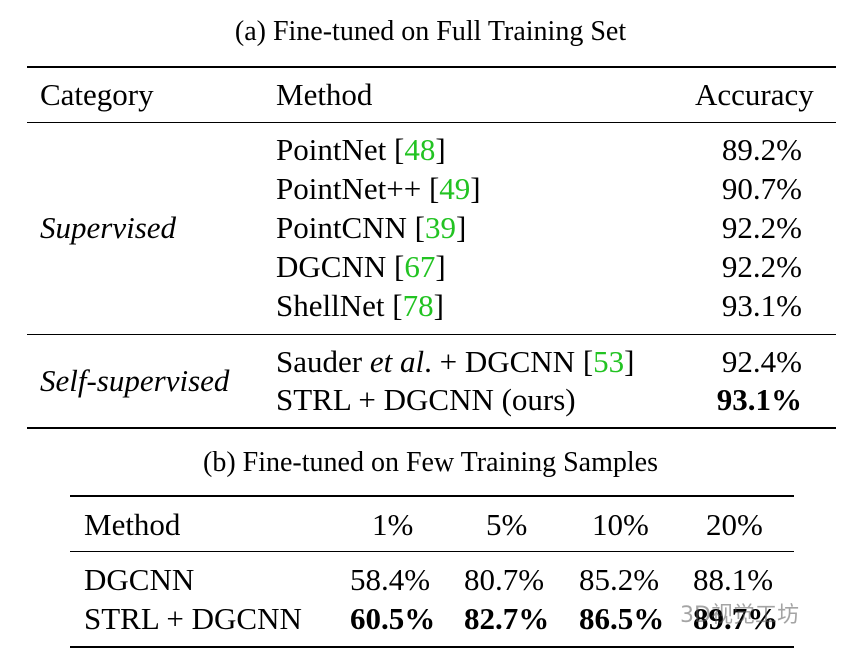  I want to click on accuracy-value: 90.7%, so click(761, 188).